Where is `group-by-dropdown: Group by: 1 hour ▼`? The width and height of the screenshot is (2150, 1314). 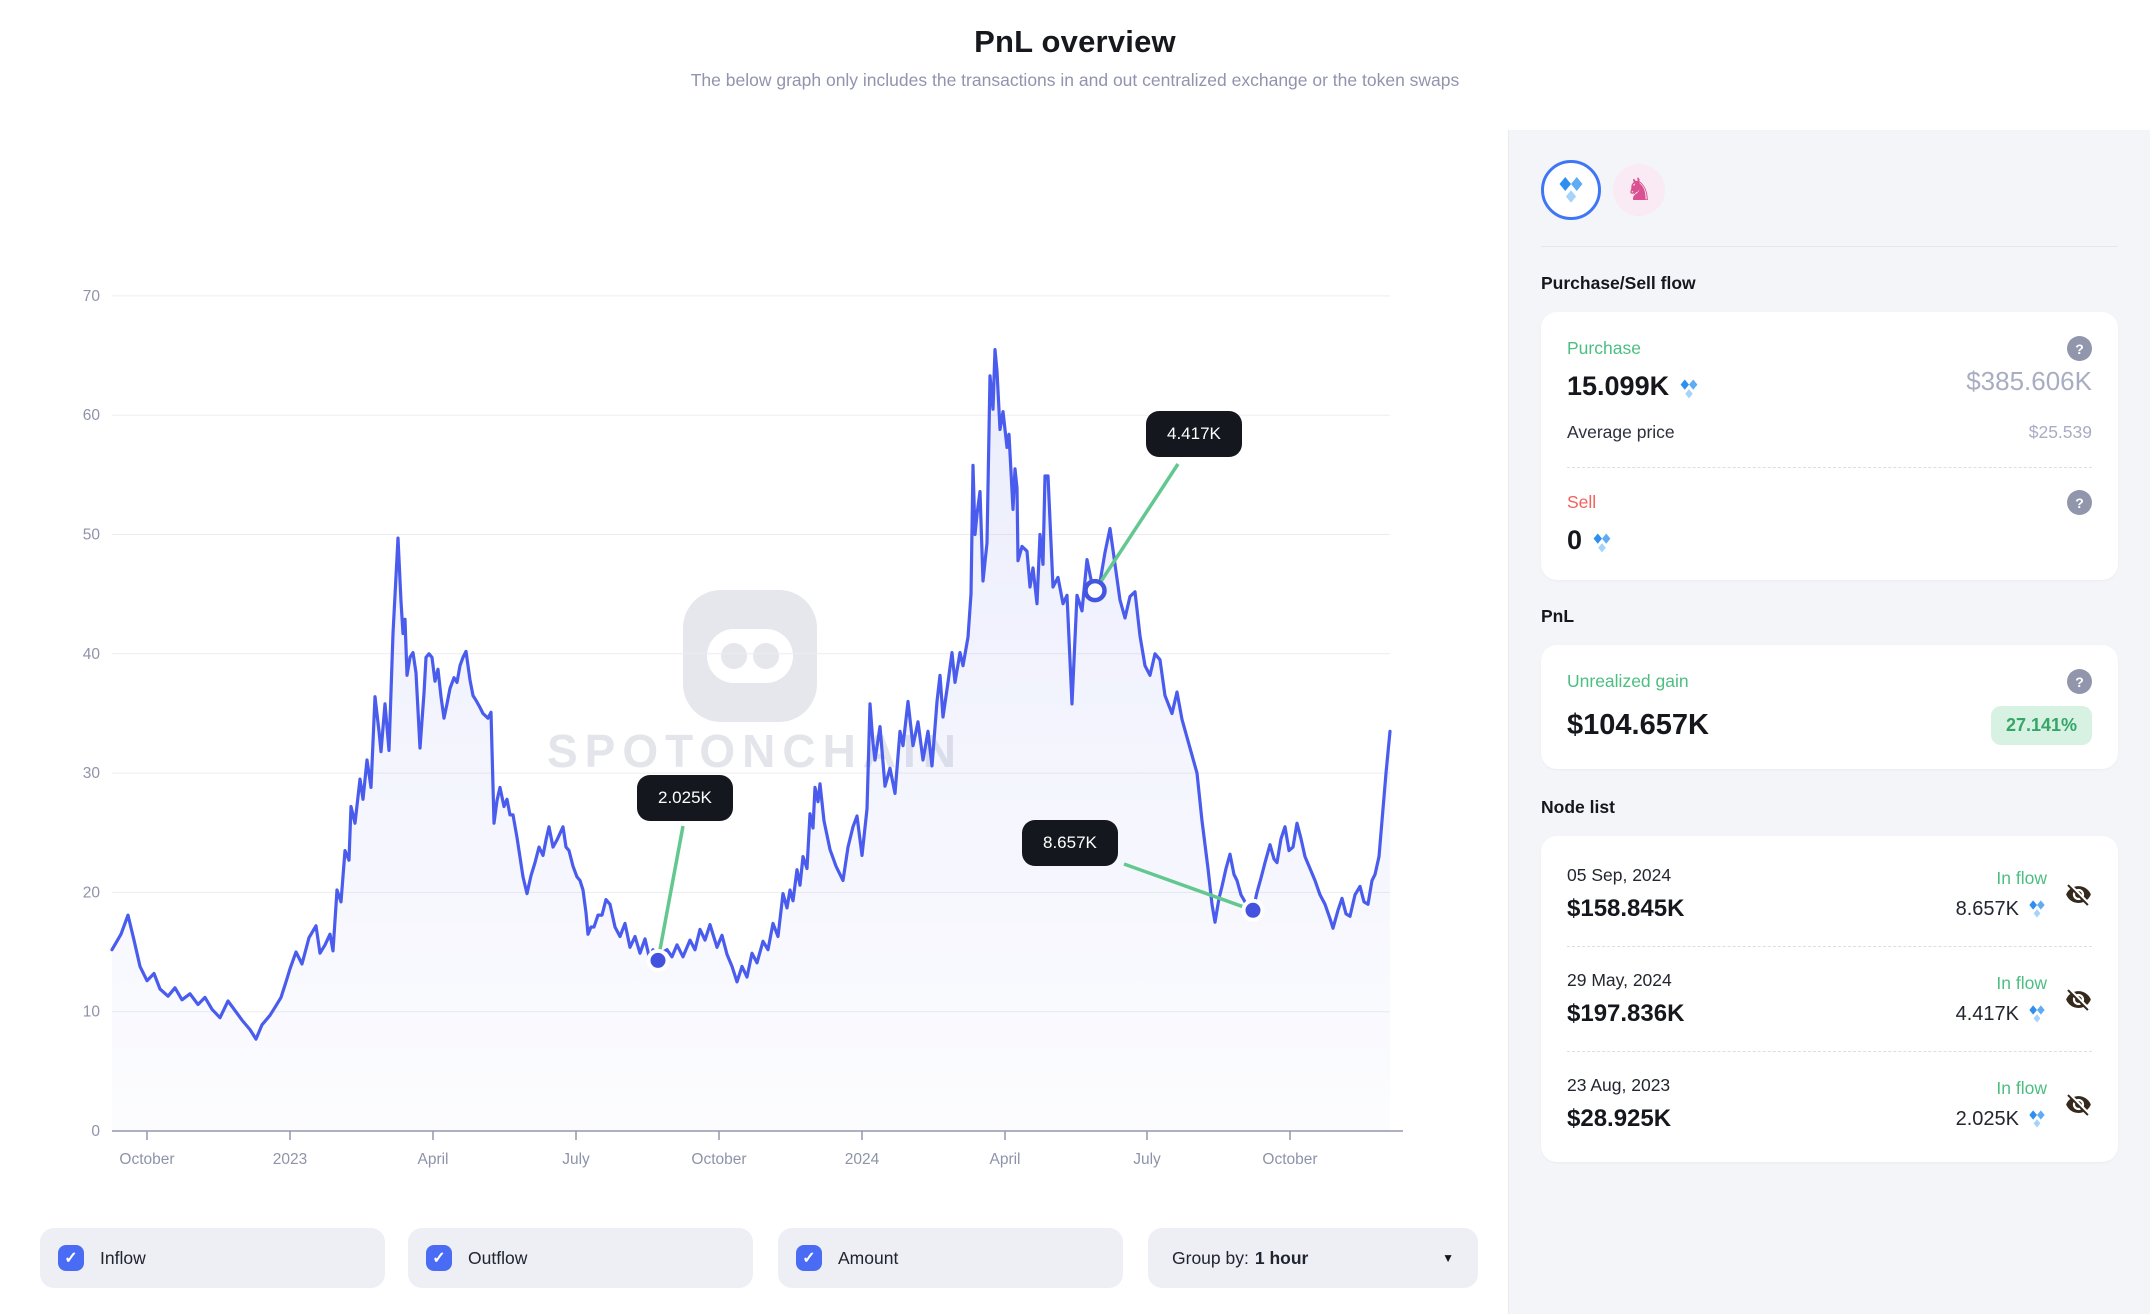
group-by-dropdown: Group by: 1 hour ▼ is located at coordinates (1313, 1258).